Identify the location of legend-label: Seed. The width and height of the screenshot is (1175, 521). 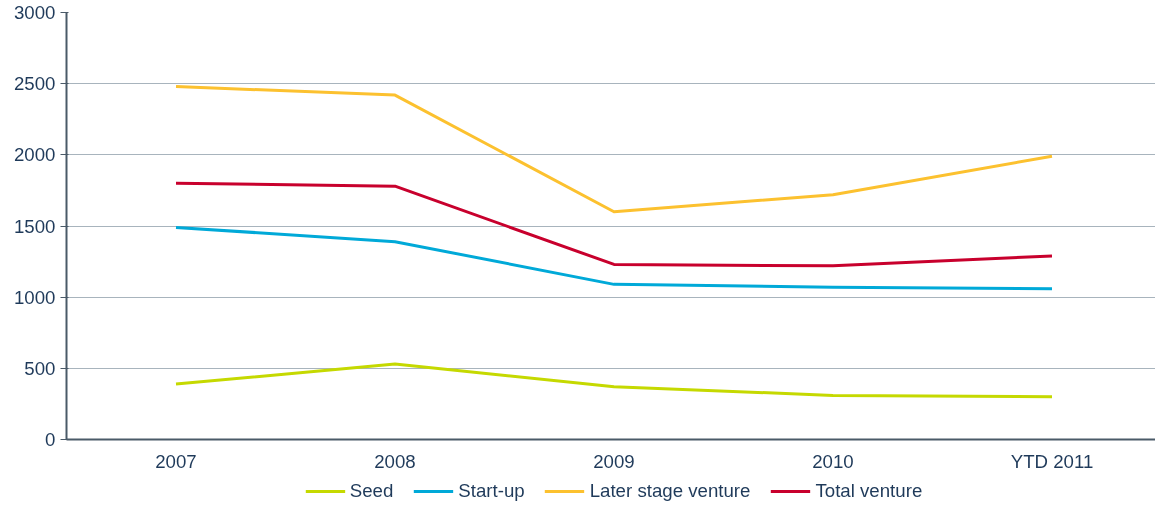
(371, 491).